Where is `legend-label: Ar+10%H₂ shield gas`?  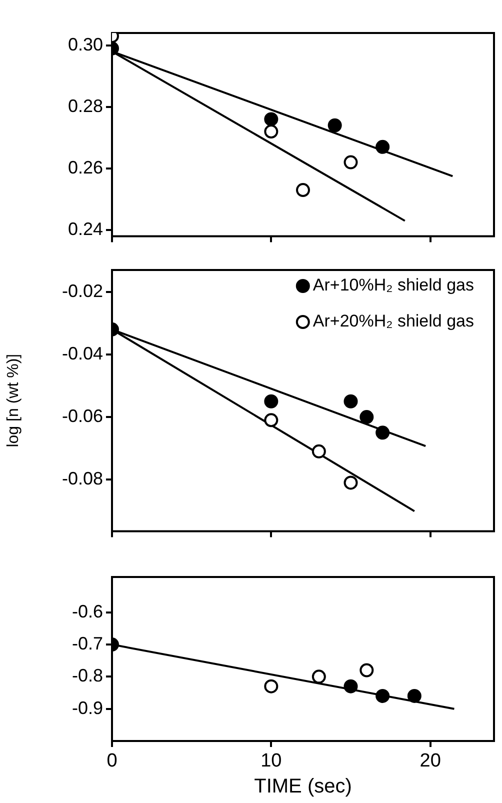
legend-label: Ar+10%H₂ shield gas is located at coordinates (393, 285).